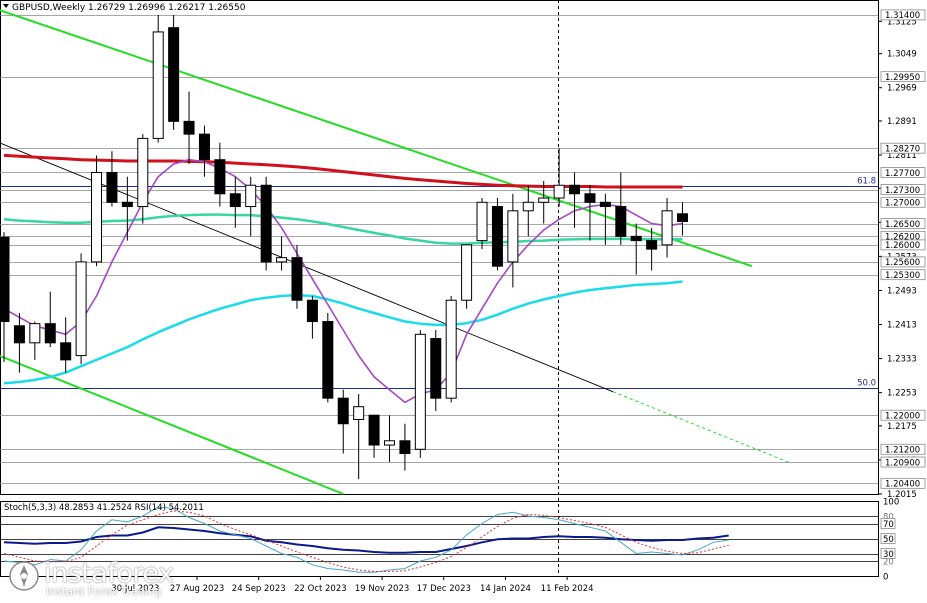 The width and height of the screenshot is (927, 603). What do you see at coordinates (104, 591) in the screenshot?
I see `watermark-subtitle: Instant Forex Trading` at bounding box center [104, 591].